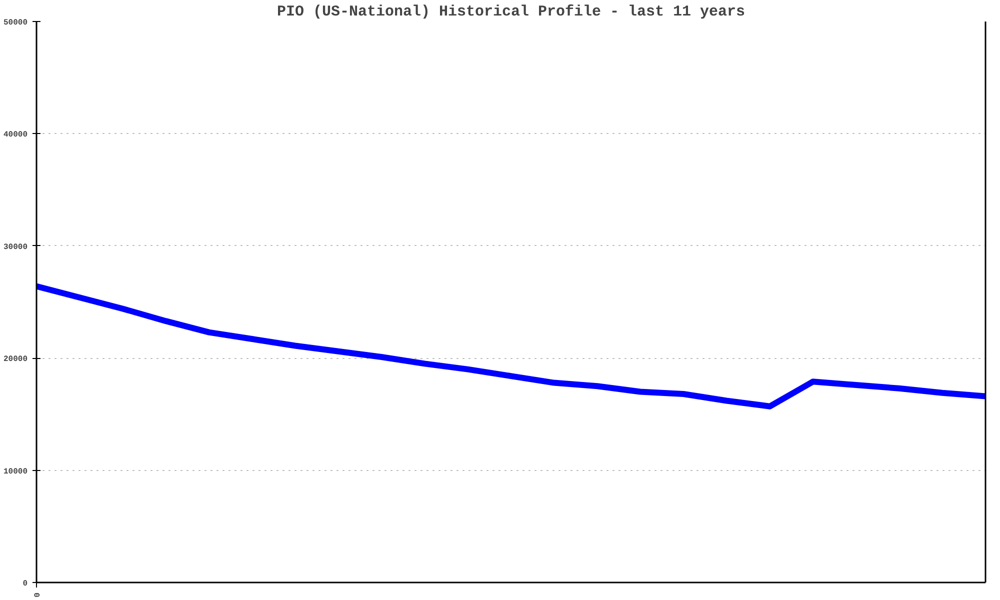  I want to click on chart-title: PIO (US-National) Historical Profile - last 11 years, so click(511, 12).